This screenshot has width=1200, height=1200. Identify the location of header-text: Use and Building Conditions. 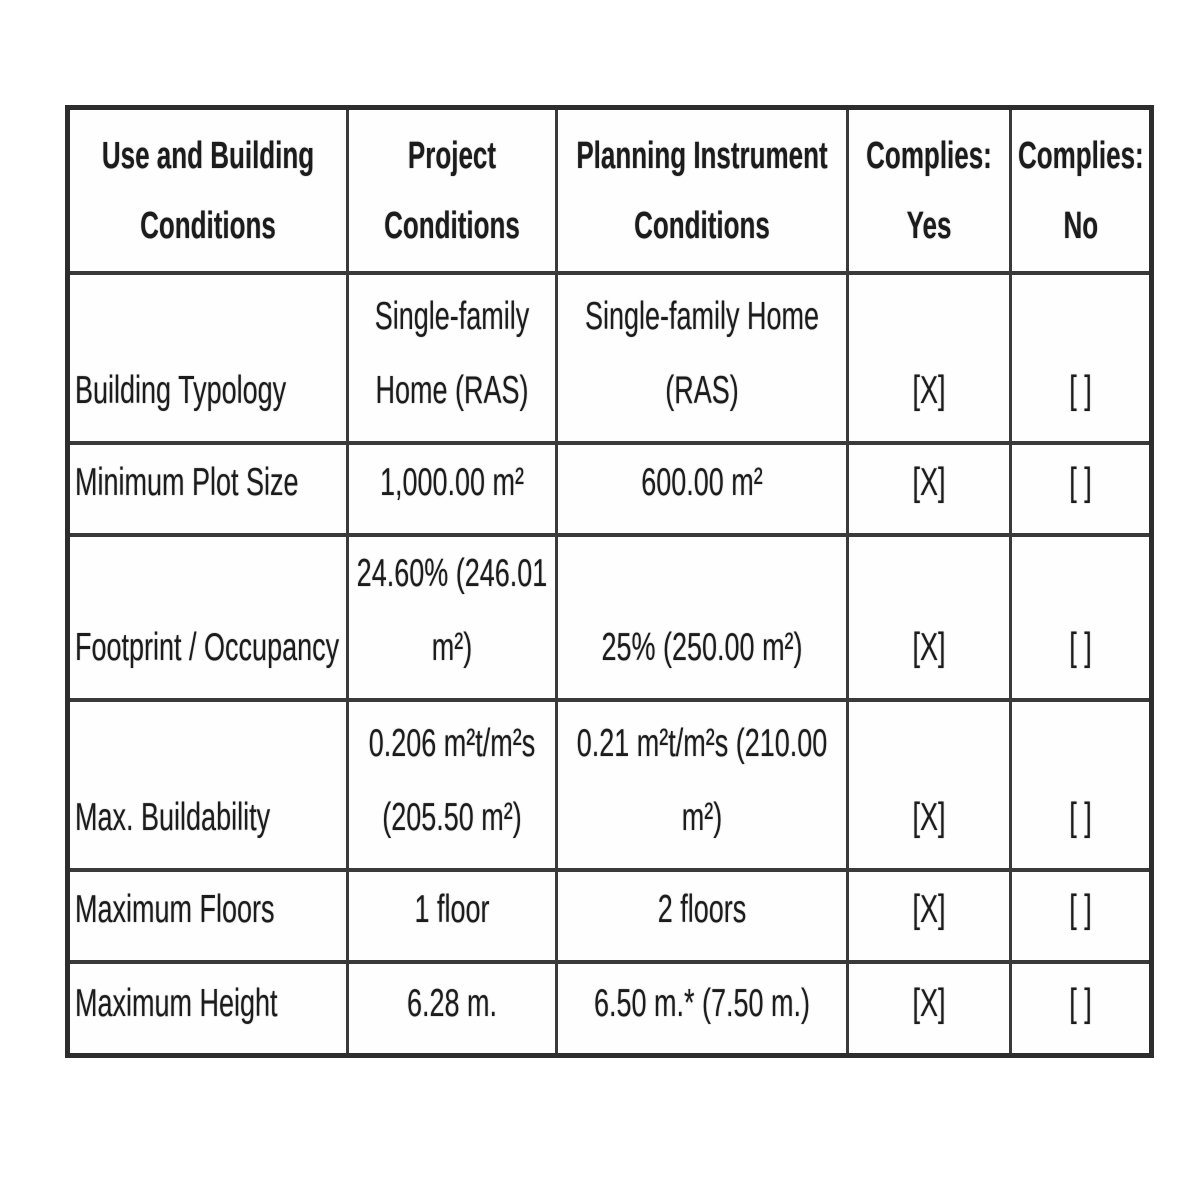
(208, 190).